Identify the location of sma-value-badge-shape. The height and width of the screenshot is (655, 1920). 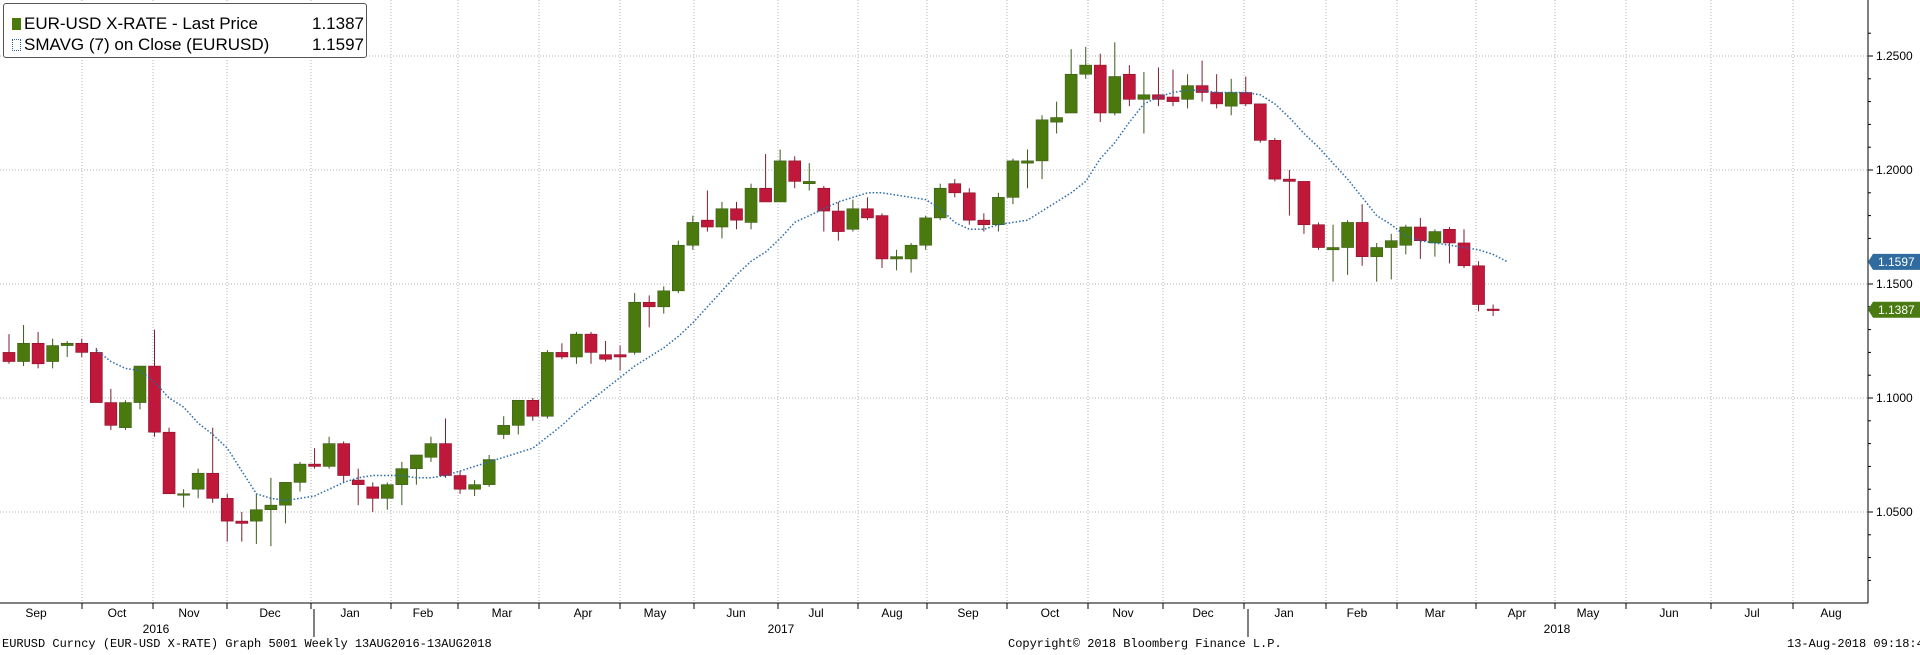
(1894, 261).